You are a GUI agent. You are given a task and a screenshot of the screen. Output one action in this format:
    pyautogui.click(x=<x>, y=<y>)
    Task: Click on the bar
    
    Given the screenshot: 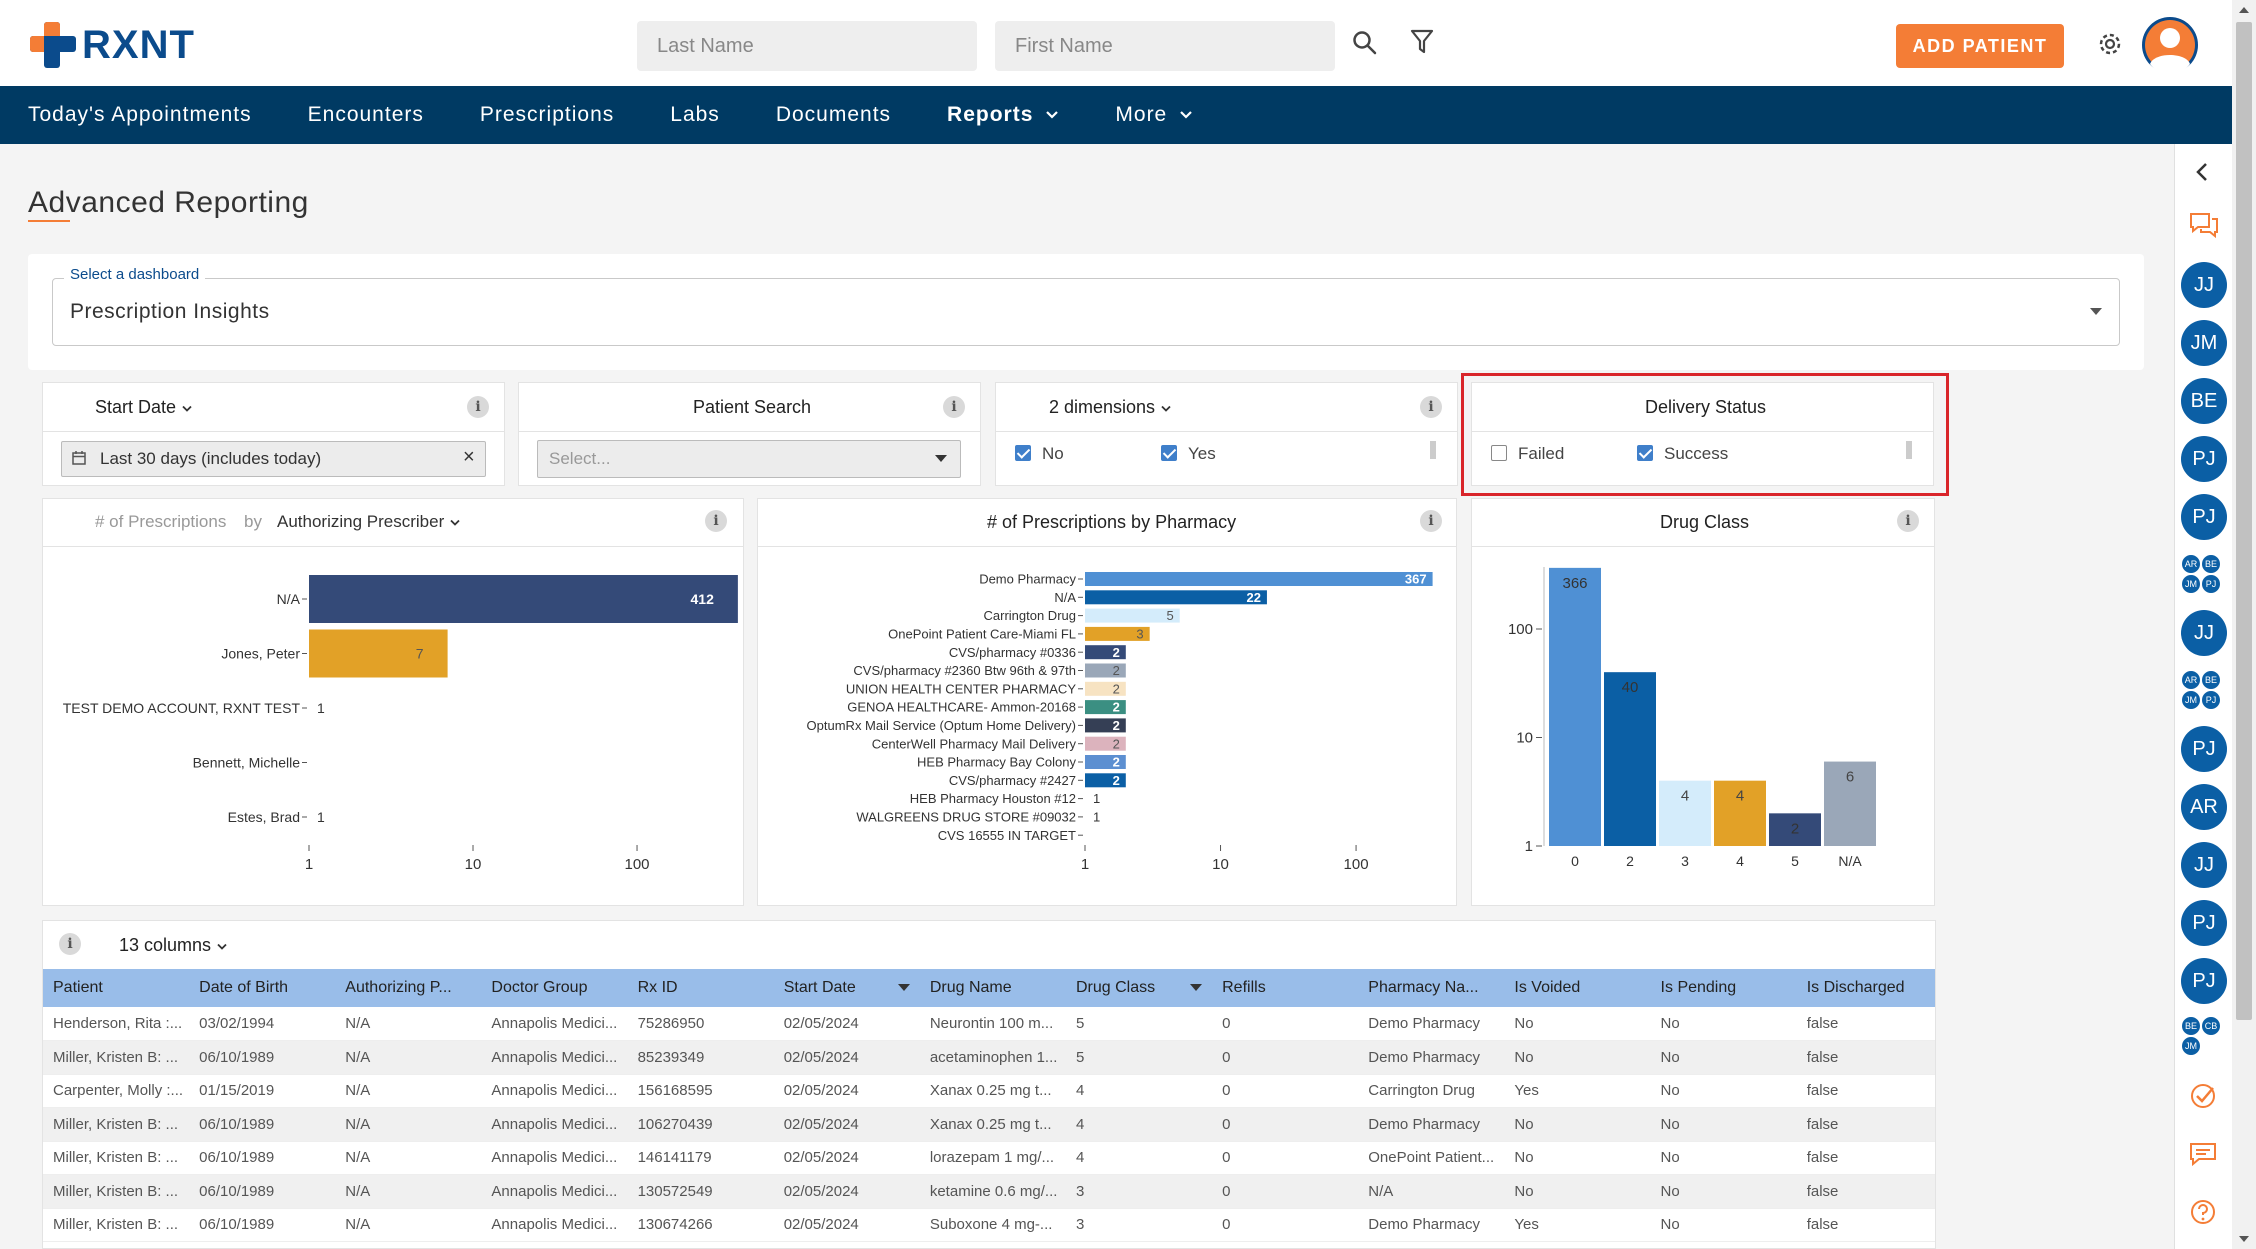 What is the action you would take?
    pyautogui.click(x=1740, y=813)
    